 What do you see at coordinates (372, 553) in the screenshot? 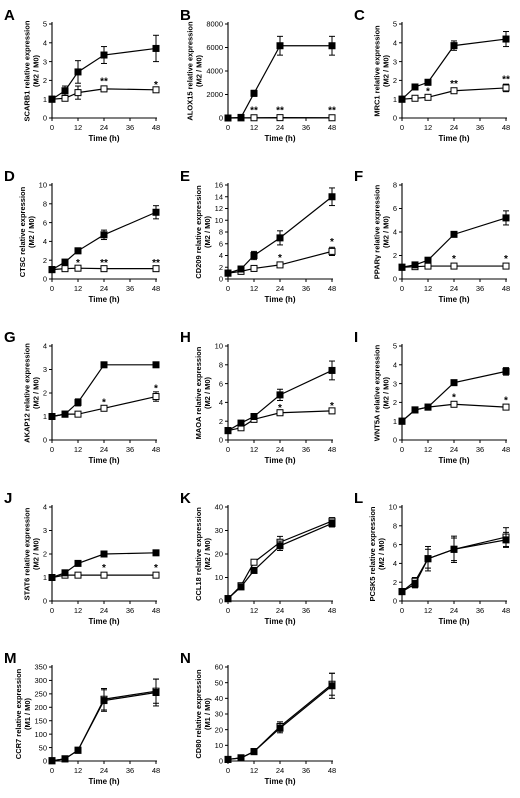
I see `y-axis-label: PCSK5 relative expression` at bounding box center [372, 553].